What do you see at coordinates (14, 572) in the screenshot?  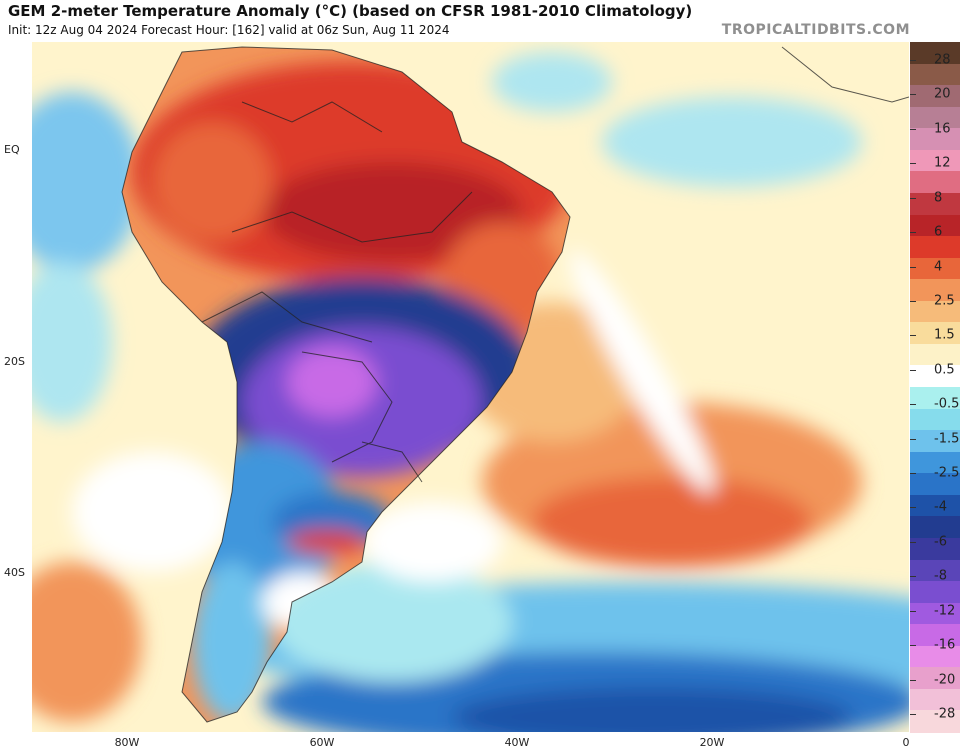 I see `lat-label-40s: 40S` at bounding box center [14, 572].